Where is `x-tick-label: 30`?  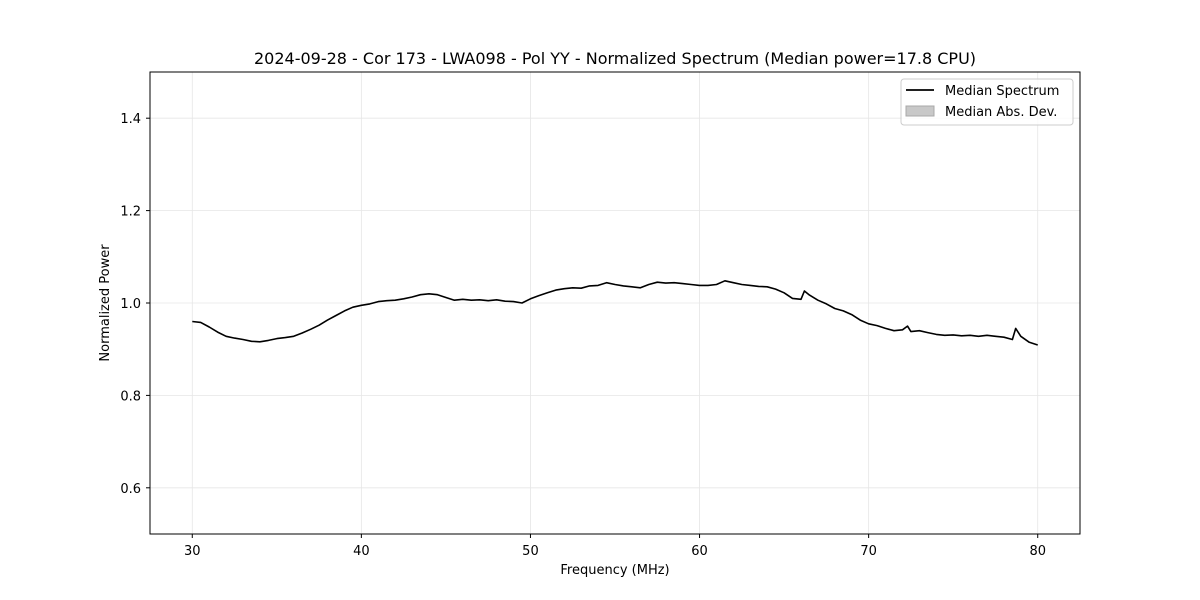
x-tick-label: 30 is located at coordinates (192, 551).